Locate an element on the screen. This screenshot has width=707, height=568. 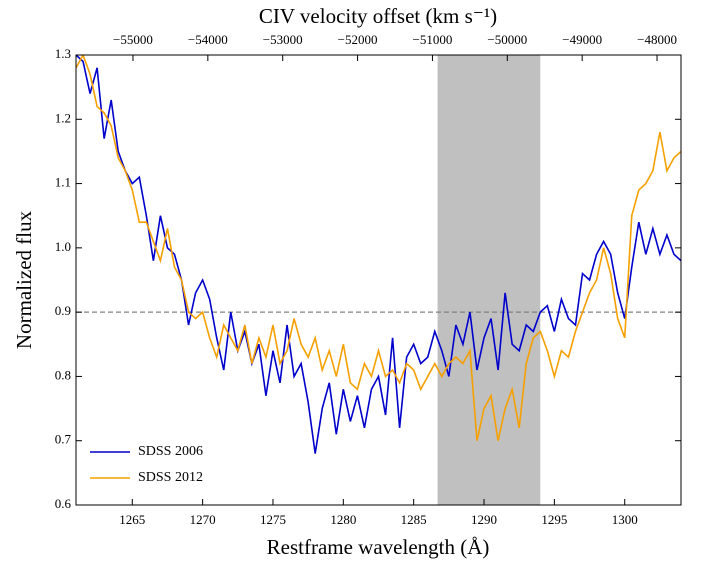
legend-label: SDSS 2006 is located at coordinates (170, 451).